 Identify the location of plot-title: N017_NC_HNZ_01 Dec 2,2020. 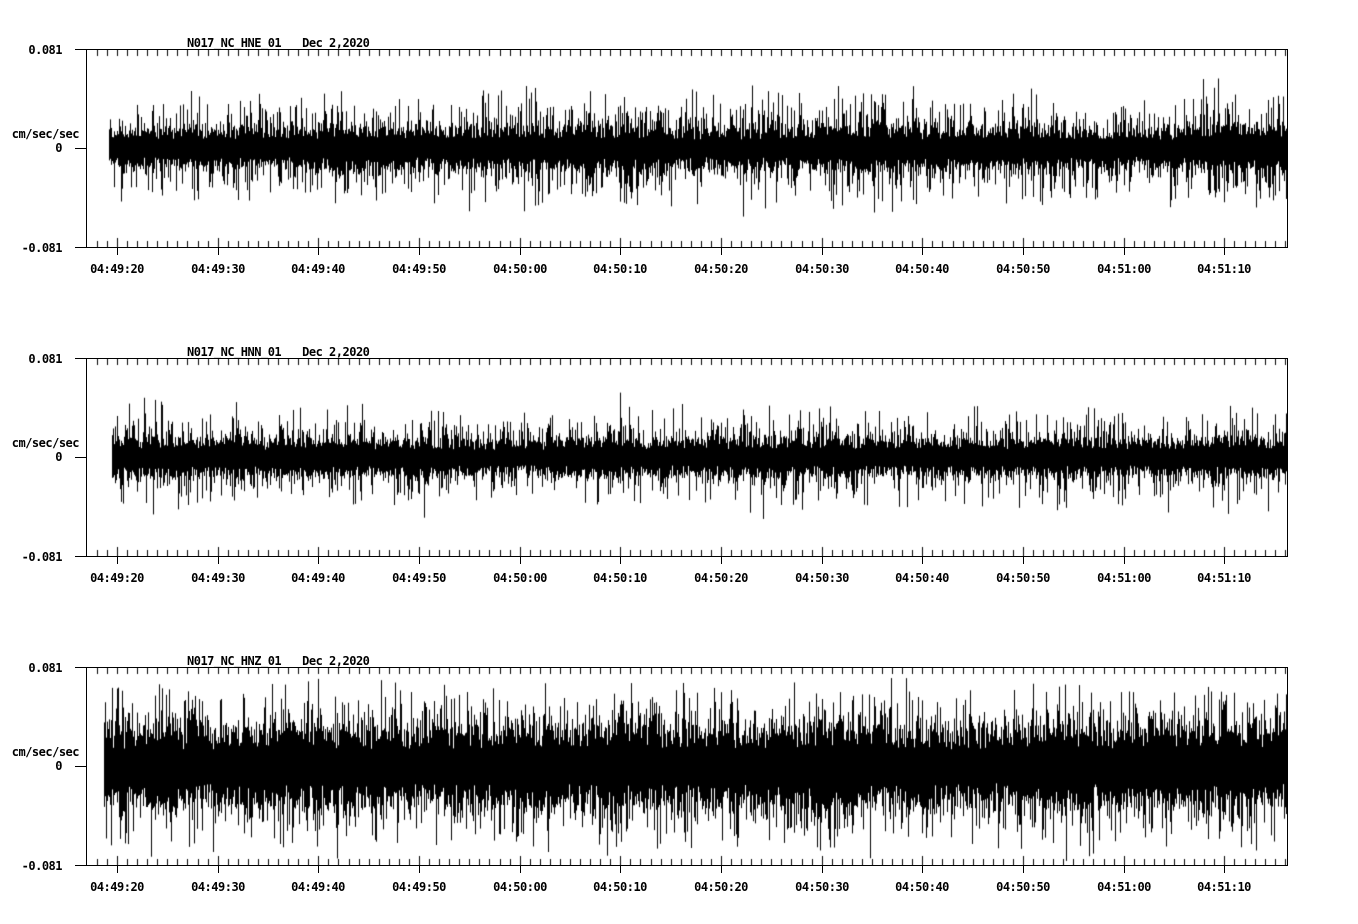
(278, 661).